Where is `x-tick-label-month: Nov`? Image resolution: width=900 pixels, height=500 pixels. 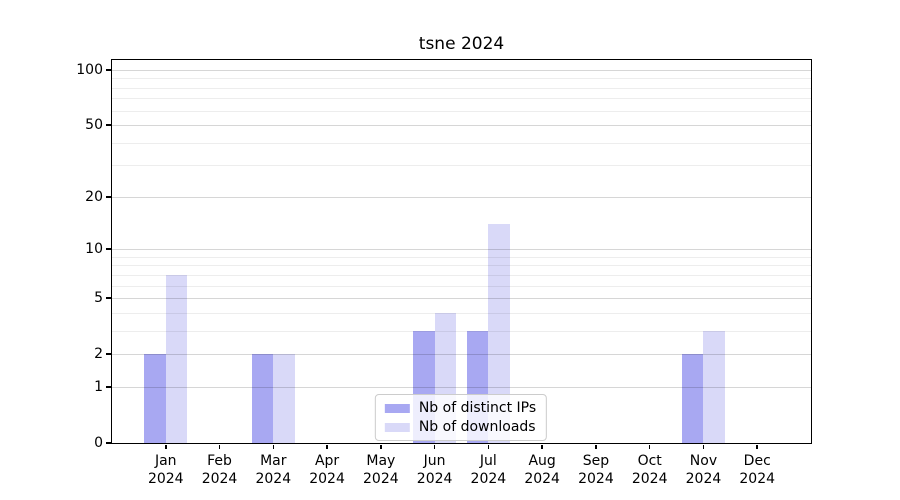
x-tick-label-month: Nov is located at coordinates (703, 461).